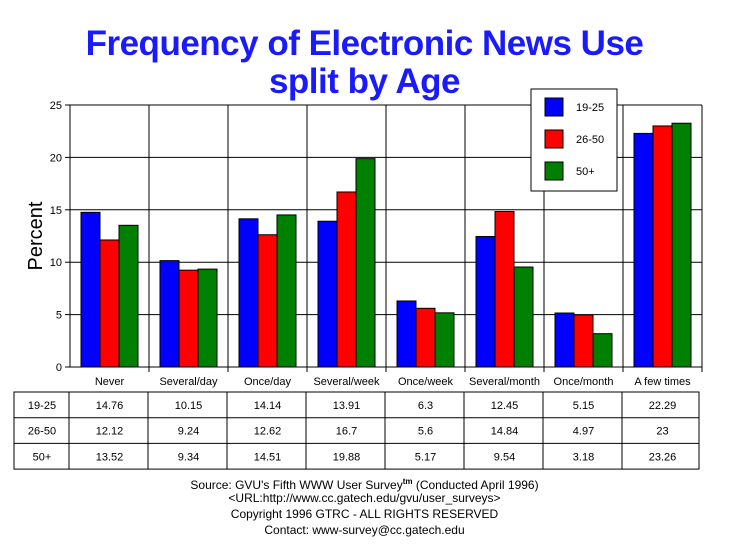 This screenshot has height=553, width=729. I want to click on bar-50+-4, so click(444, 340).